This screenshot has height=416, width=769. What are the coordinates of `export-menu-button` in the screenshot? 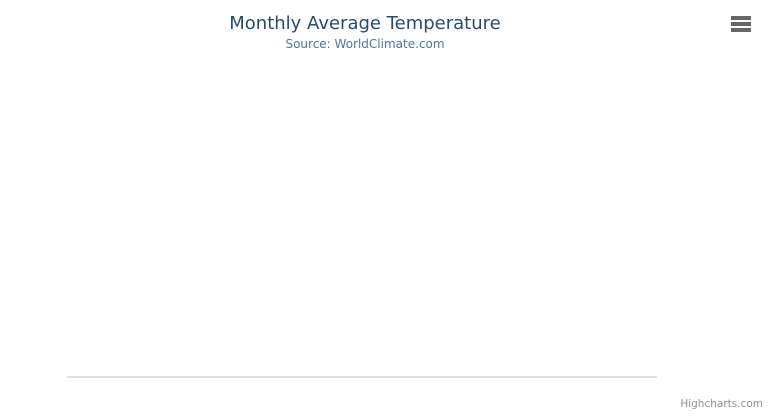 It's located at (741, 24).